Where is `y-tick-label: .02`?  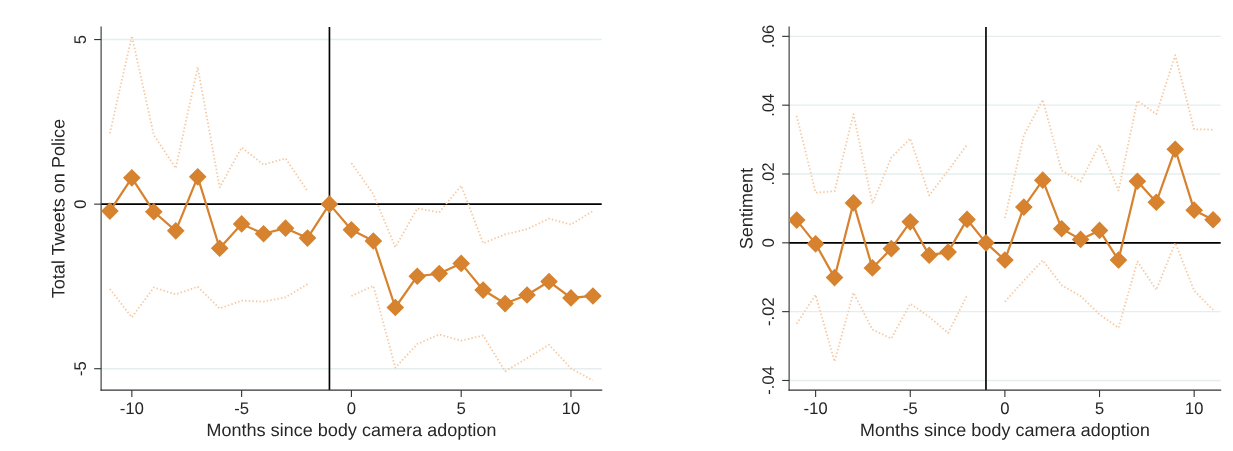
y-tick-label: .02 is located at coordinates (768, 174).